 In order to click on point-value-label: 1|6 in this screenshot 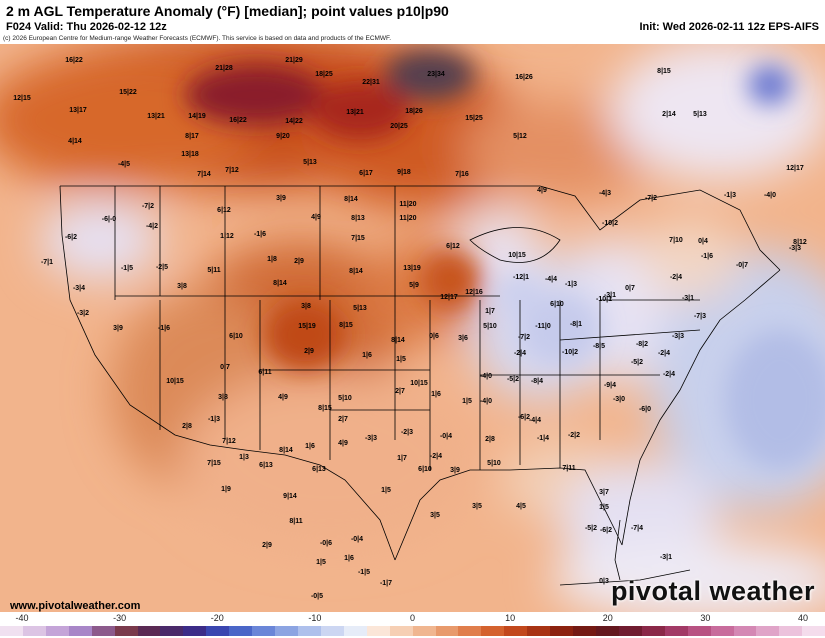, I will do `click(367, 355)`.